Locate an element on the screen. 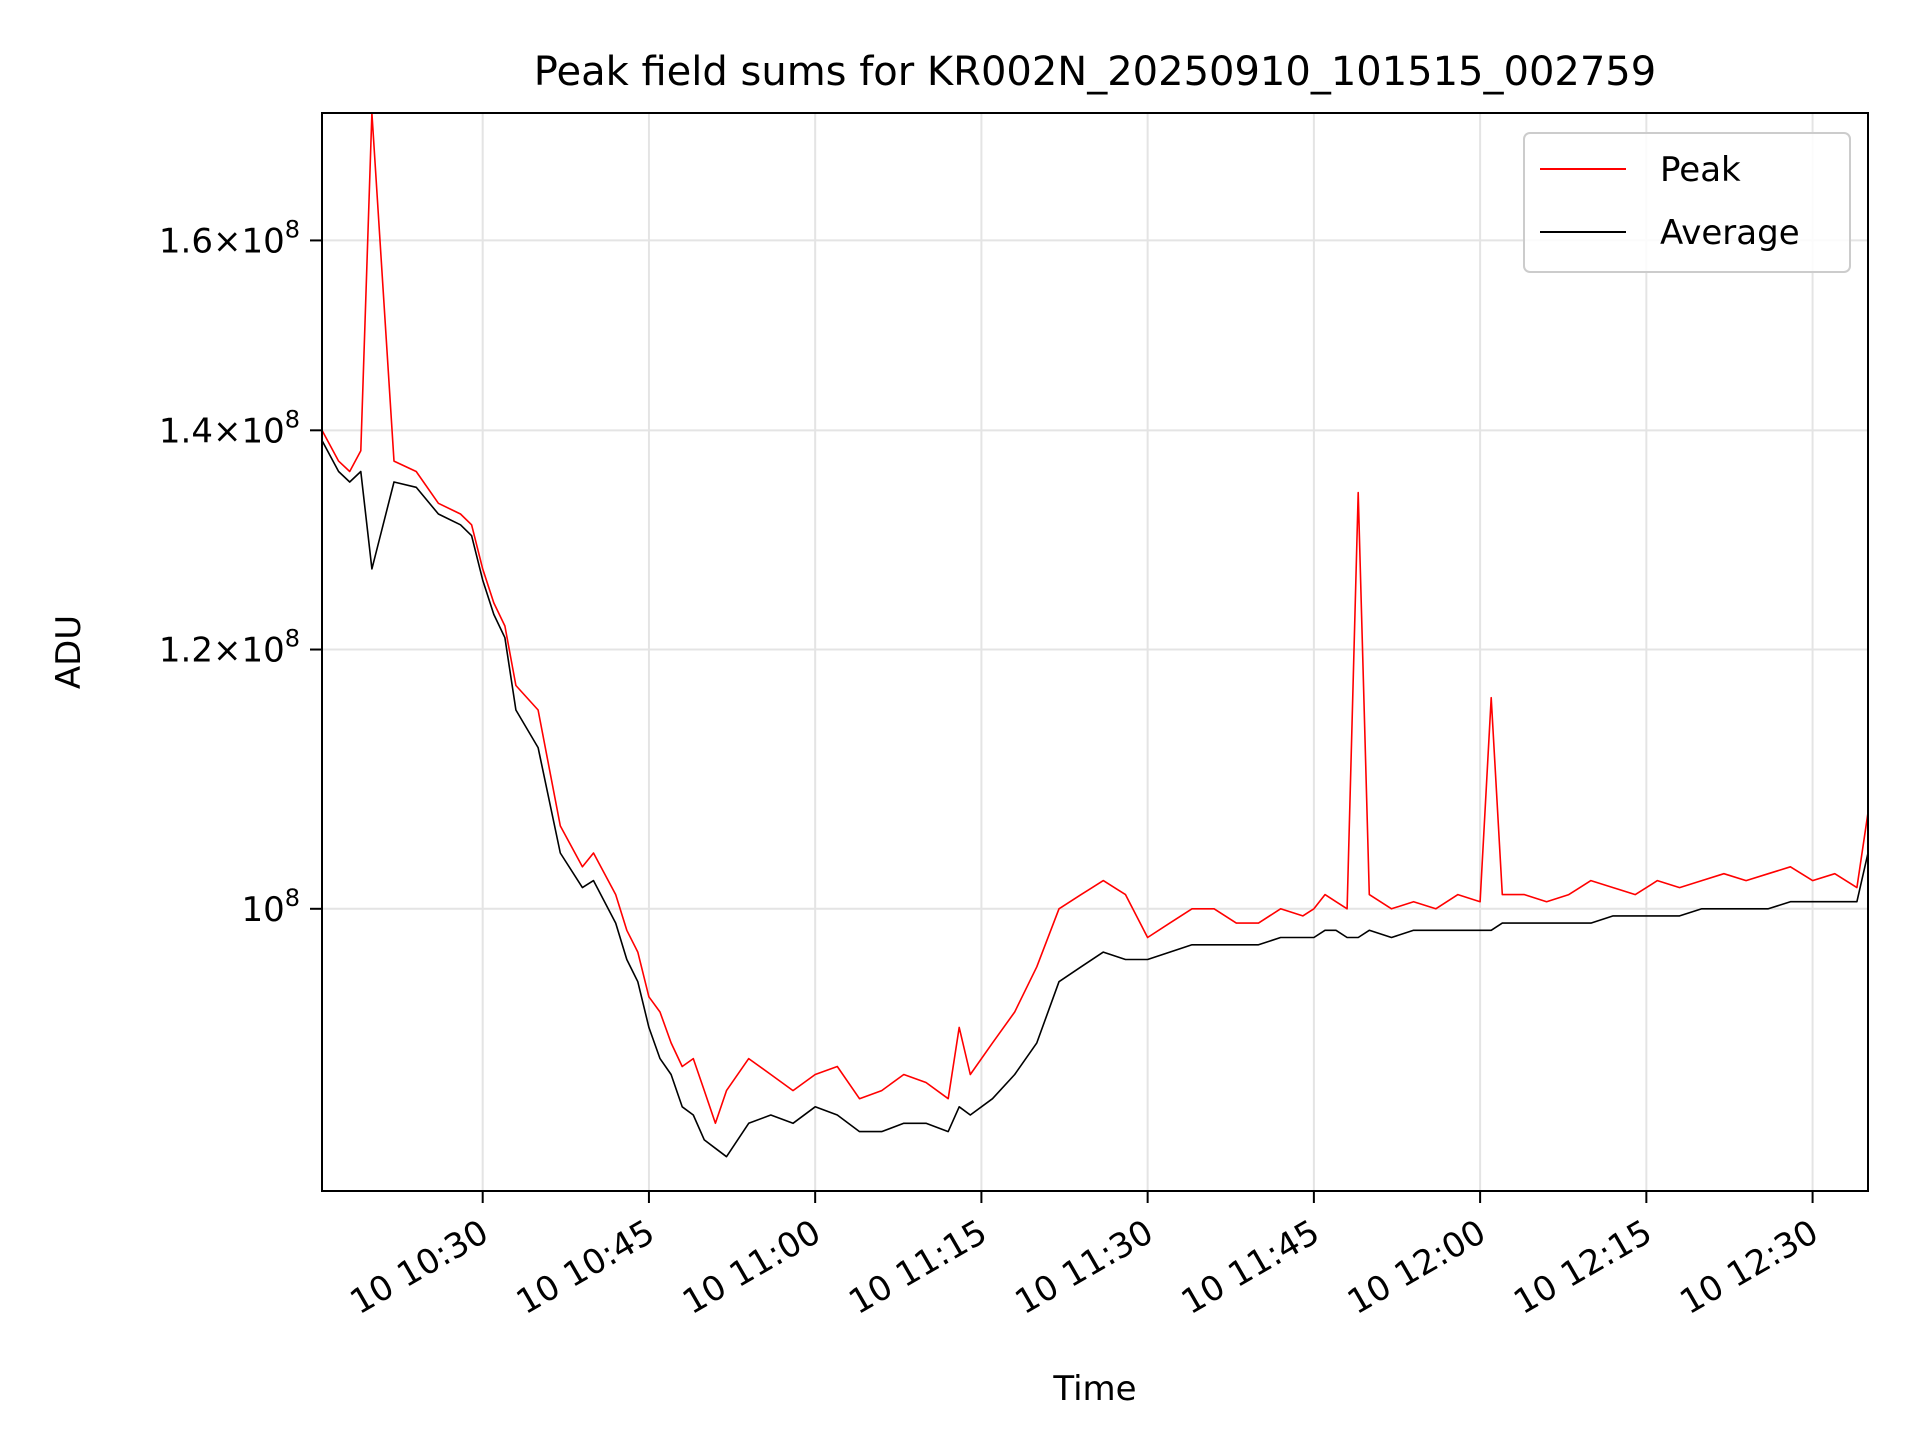 The height and width of the screenshot is (1440, 1920). legend: Peak Average is located at coordinates (1687, 202).